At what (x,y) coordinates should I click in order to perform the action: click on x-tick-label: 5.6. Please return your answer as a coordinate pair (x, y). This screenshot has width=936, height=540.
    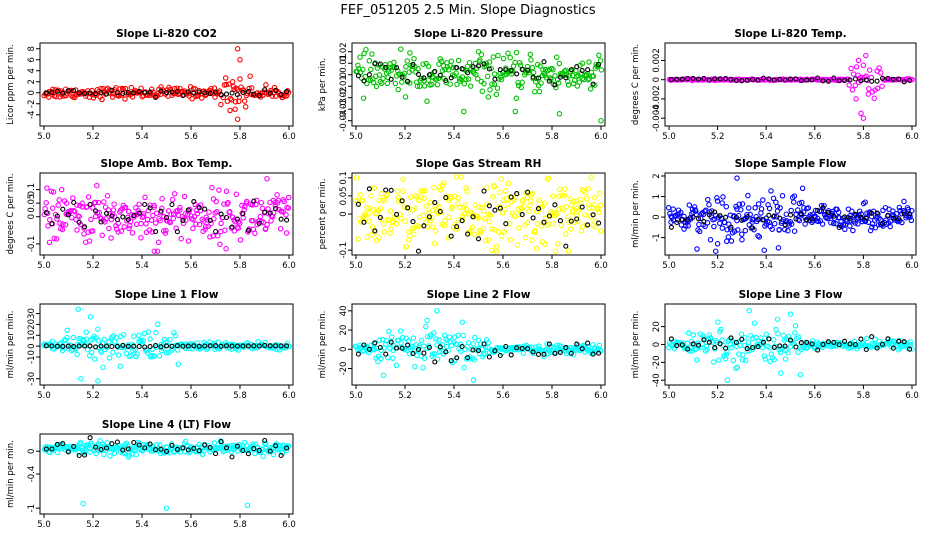
    Looking at the image, I should click on (191, 525).